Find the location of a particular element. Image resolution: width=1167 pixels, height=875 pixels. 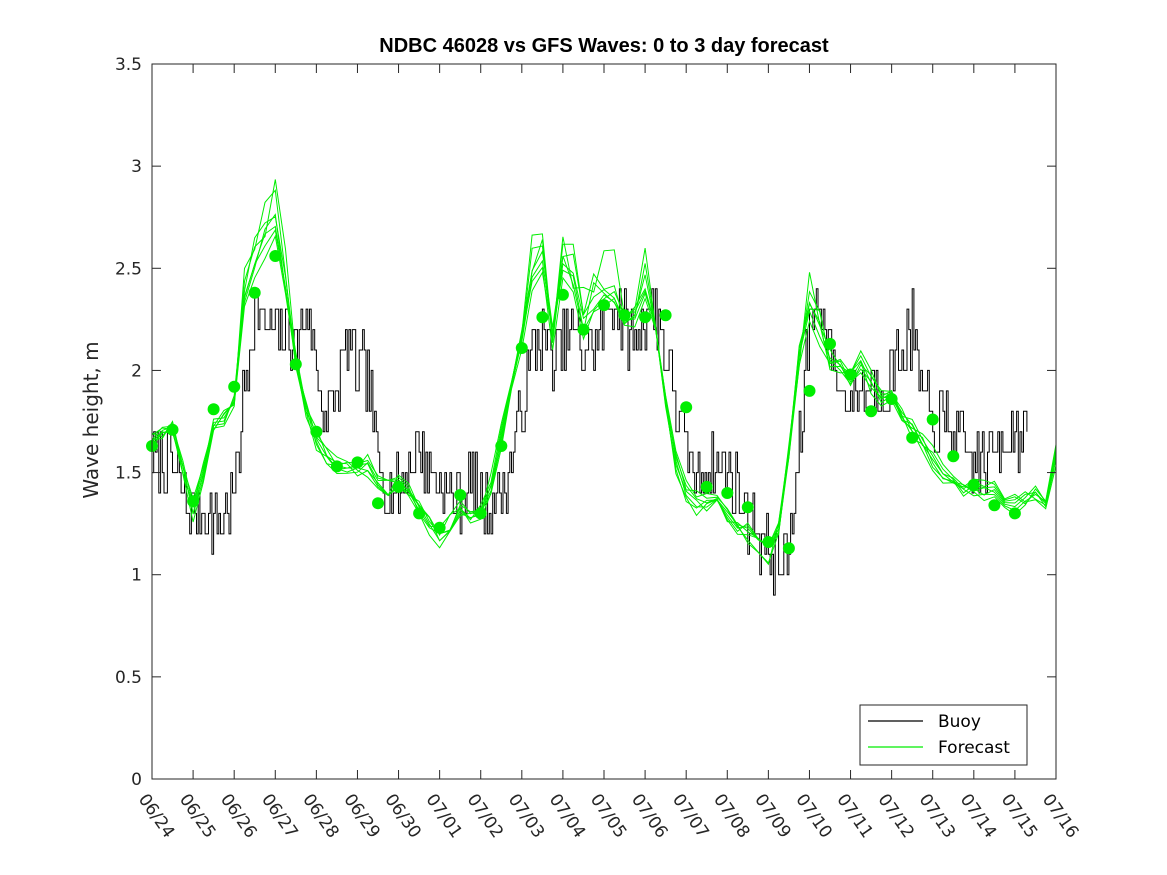

legend-forecast-label: Forecast is located at coordinates (974, 748).